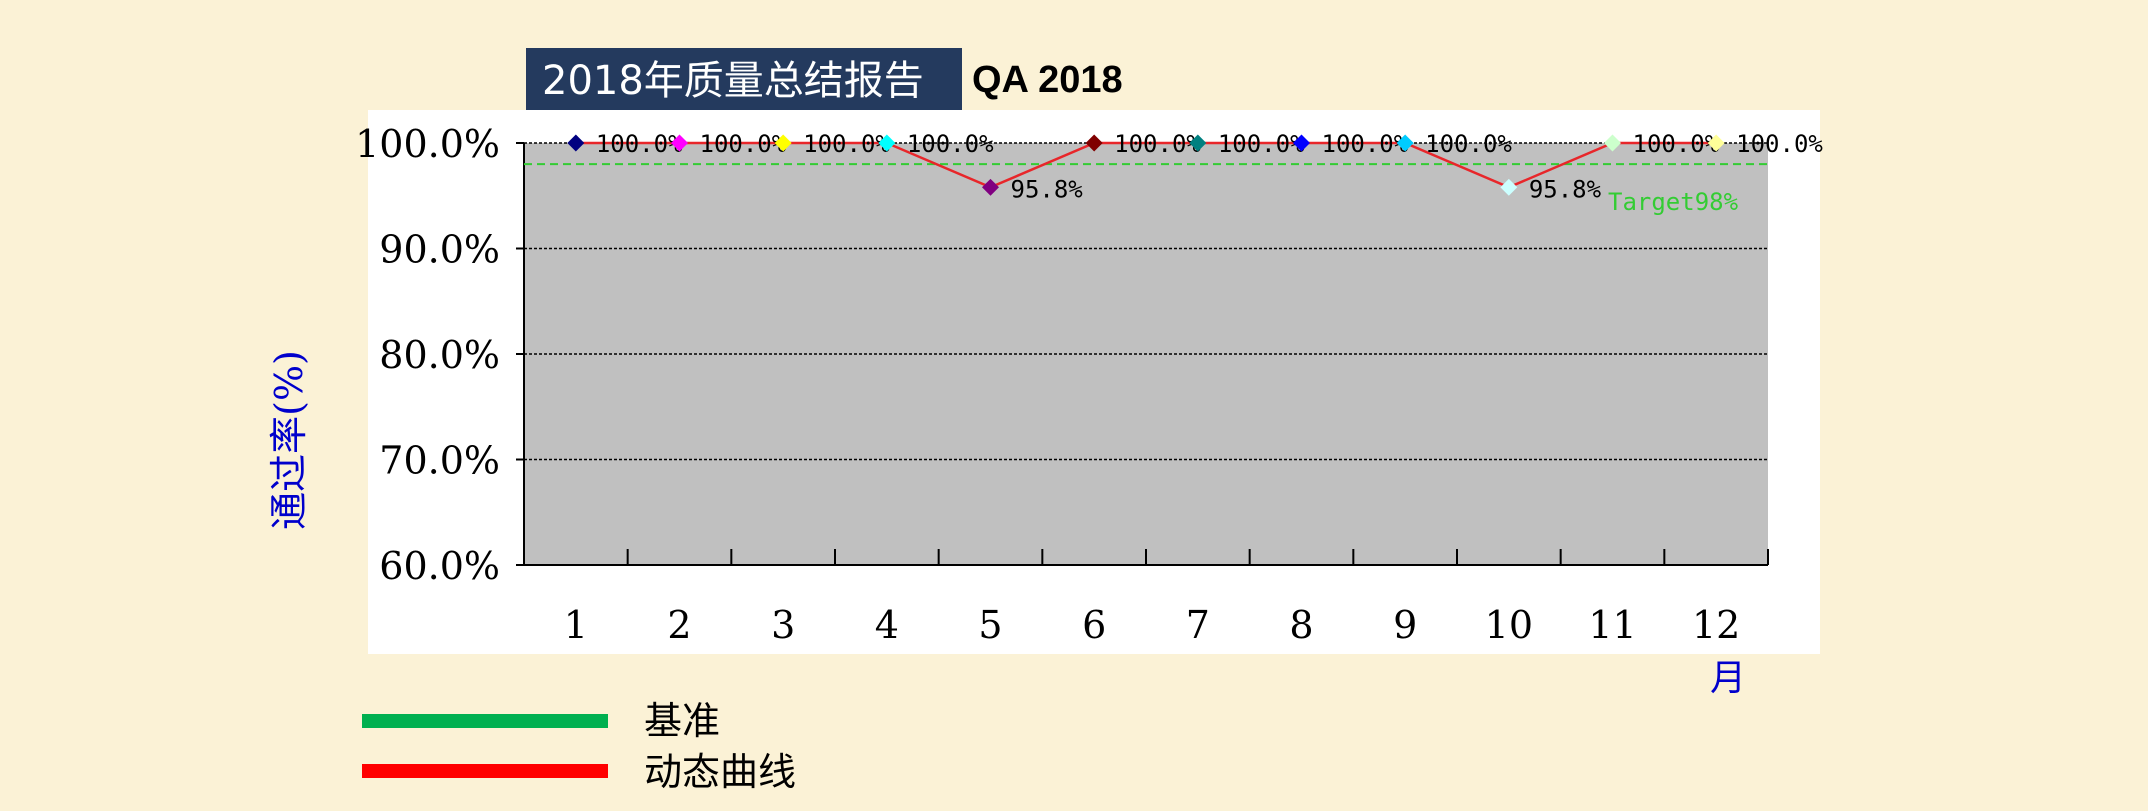  I want to click on y-tick-label: 60.0%, so click(439, 566).